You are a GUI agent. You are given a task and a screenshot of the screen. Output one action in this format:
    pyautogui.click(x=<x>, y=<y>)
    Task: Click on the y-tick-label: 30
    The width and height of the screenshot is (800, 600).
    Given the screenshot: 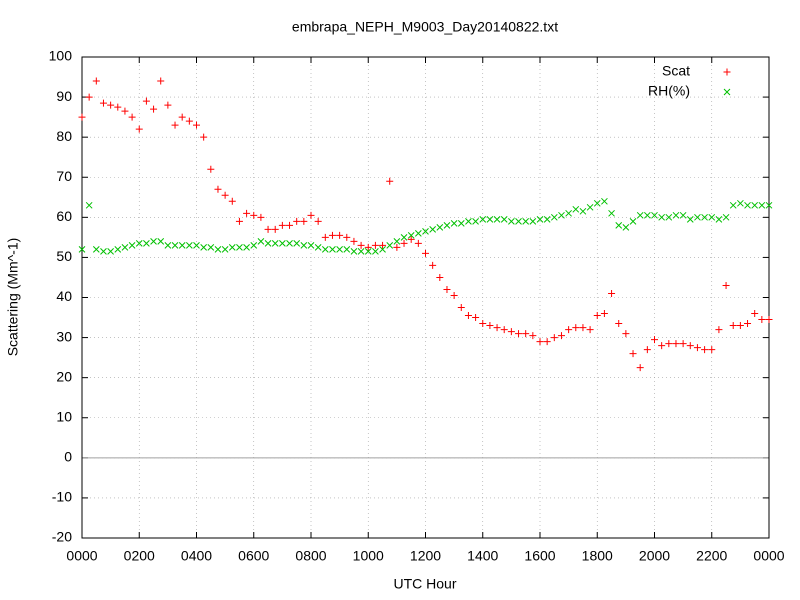 What is the action you would take?
    pyautogui.click(x=64, y=336)
    